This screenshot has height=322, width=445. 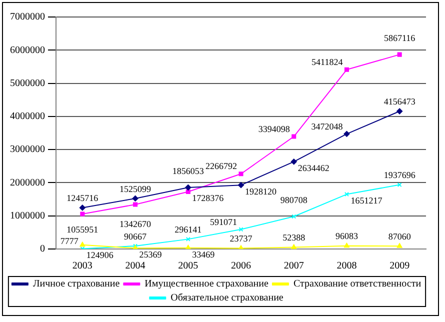 I want to click on data-label: 2266792, so click(x=221, y=166).